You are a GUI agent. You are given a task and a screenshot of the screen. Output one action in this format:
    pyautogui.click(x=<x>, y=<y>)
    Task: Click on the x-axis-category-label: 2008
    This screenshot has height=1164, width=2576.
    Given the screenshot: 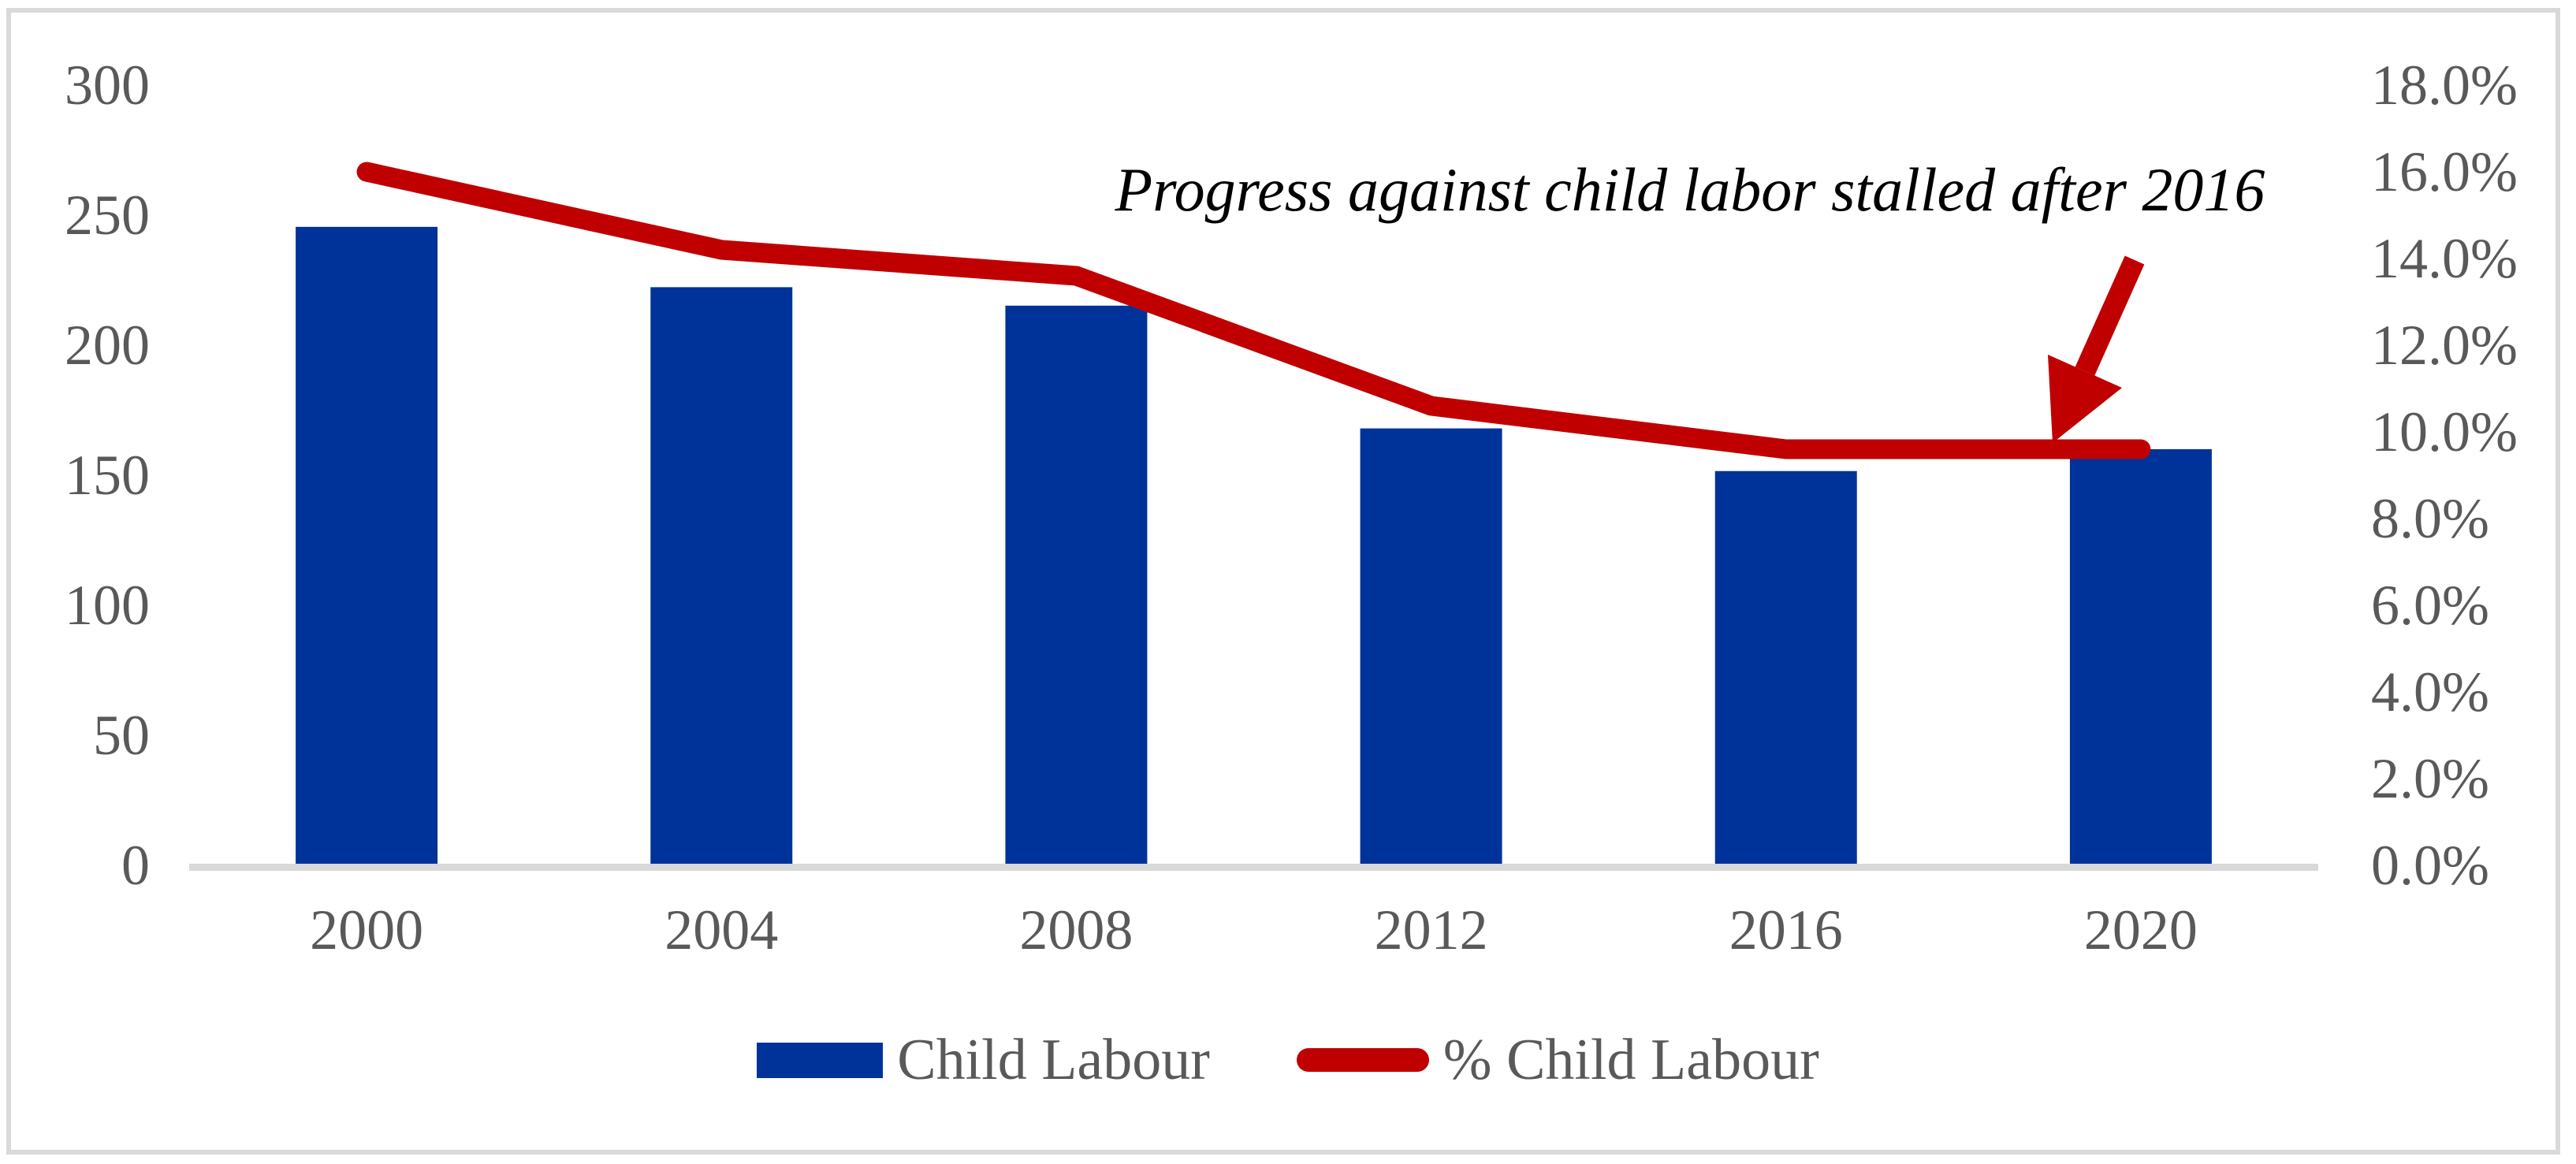 What is the action you would take?
    pyautogui.click(x=1076, y=929)
    